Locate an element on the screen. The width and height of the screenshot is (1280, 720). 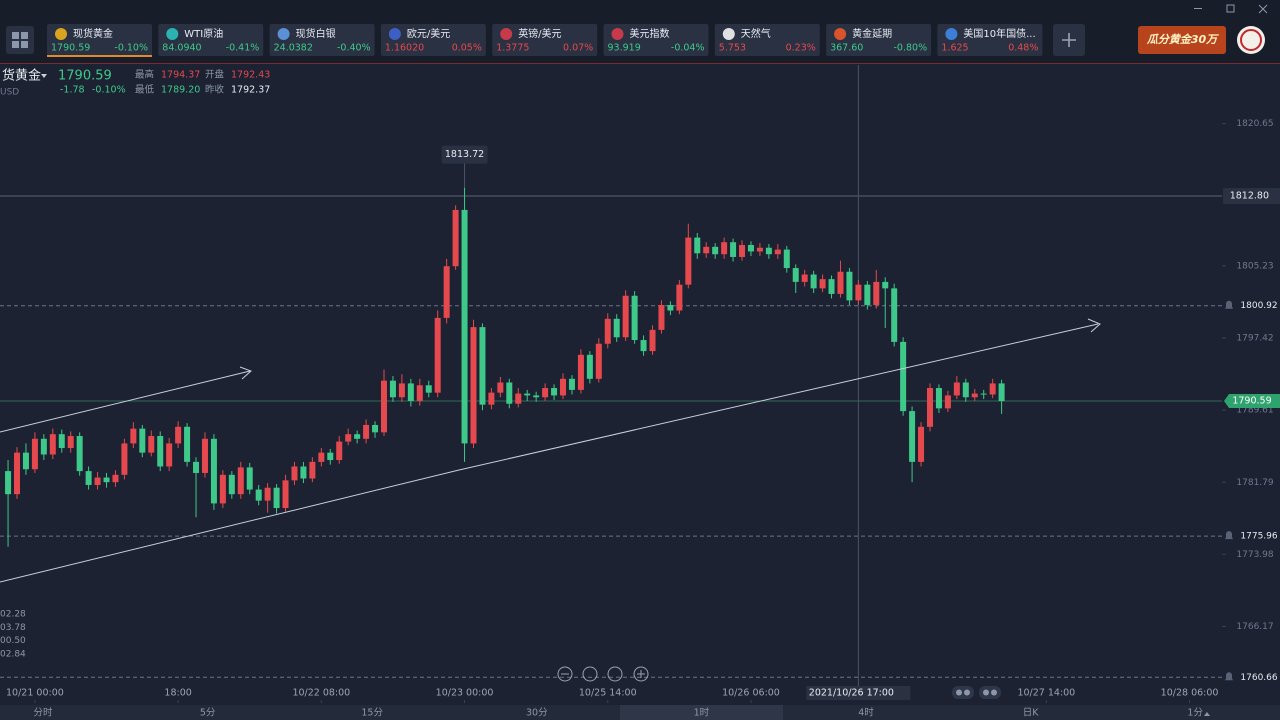
timeframe: 15分 is located at coordinates (372, 713).